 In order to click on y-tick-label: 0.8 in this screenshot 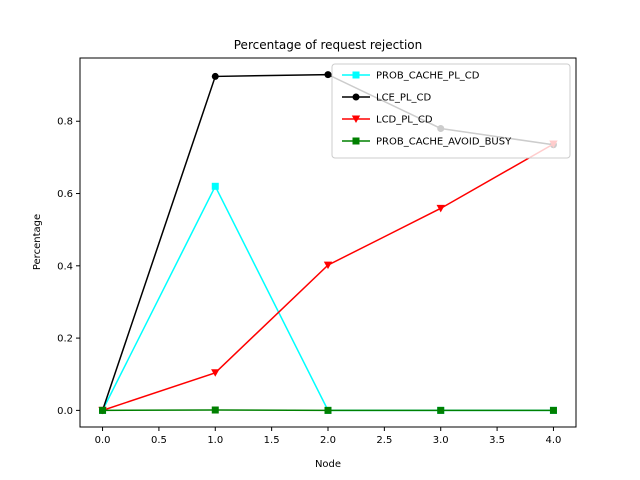, I will do `click(65, 122)`.